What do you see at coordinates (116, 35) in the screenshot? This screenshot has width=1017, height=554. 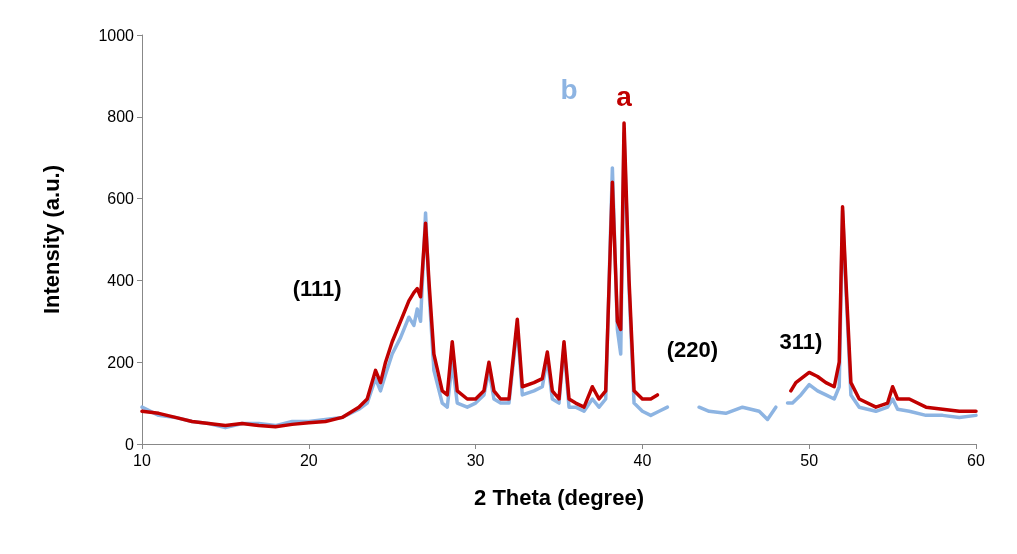 I see `y-tick-label: 1000` at bounding box center [116, 35].